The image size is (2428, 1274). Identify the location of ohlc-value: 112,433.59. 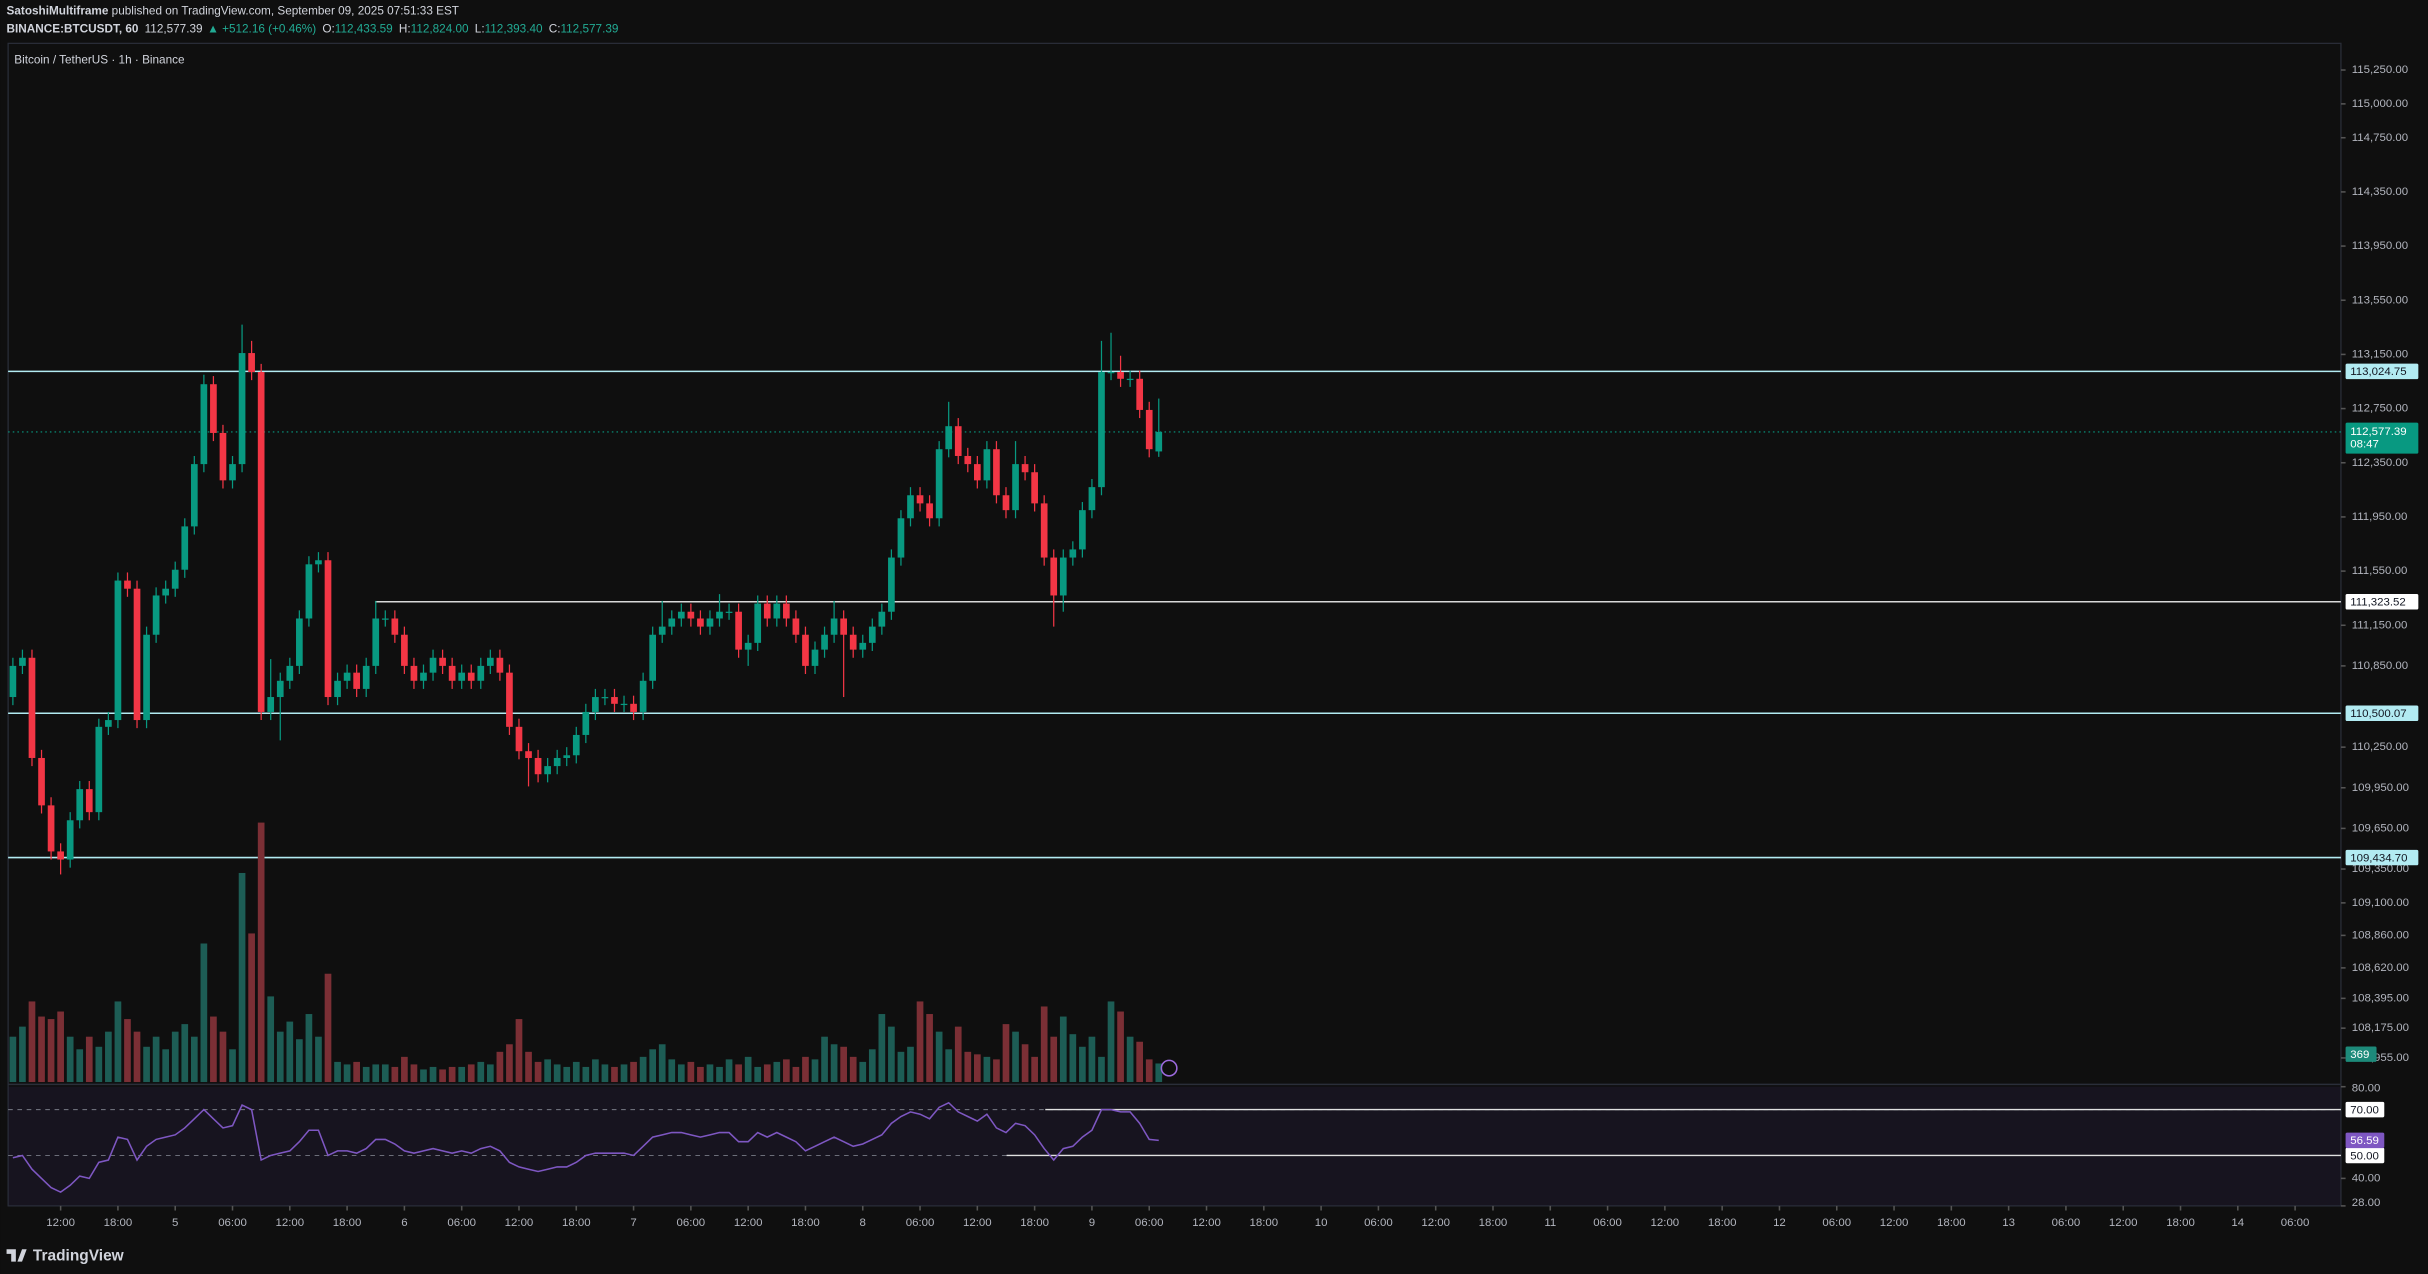
(364, 29).